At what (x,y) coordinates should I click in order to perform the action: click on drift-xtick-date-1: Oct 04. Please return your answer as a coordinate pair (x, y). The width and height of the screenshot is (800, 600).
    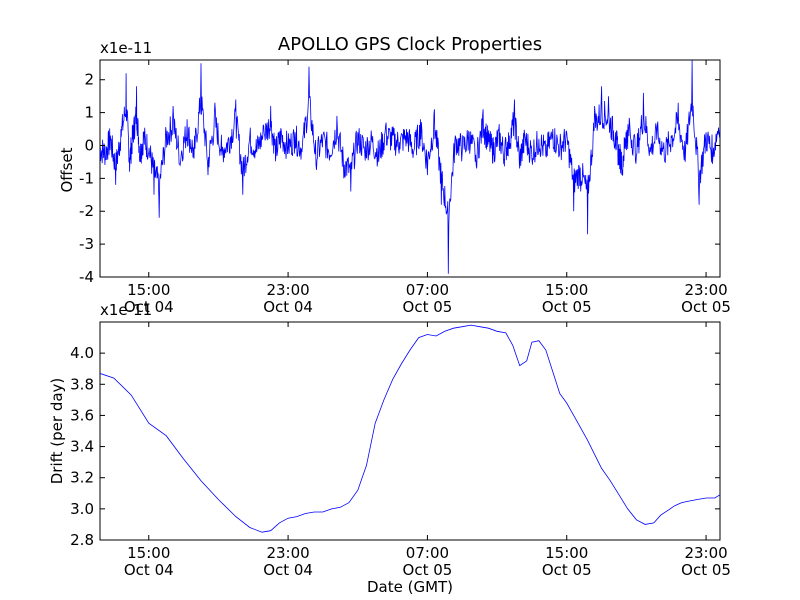
    Looking at the image, I should click on (288, 570).